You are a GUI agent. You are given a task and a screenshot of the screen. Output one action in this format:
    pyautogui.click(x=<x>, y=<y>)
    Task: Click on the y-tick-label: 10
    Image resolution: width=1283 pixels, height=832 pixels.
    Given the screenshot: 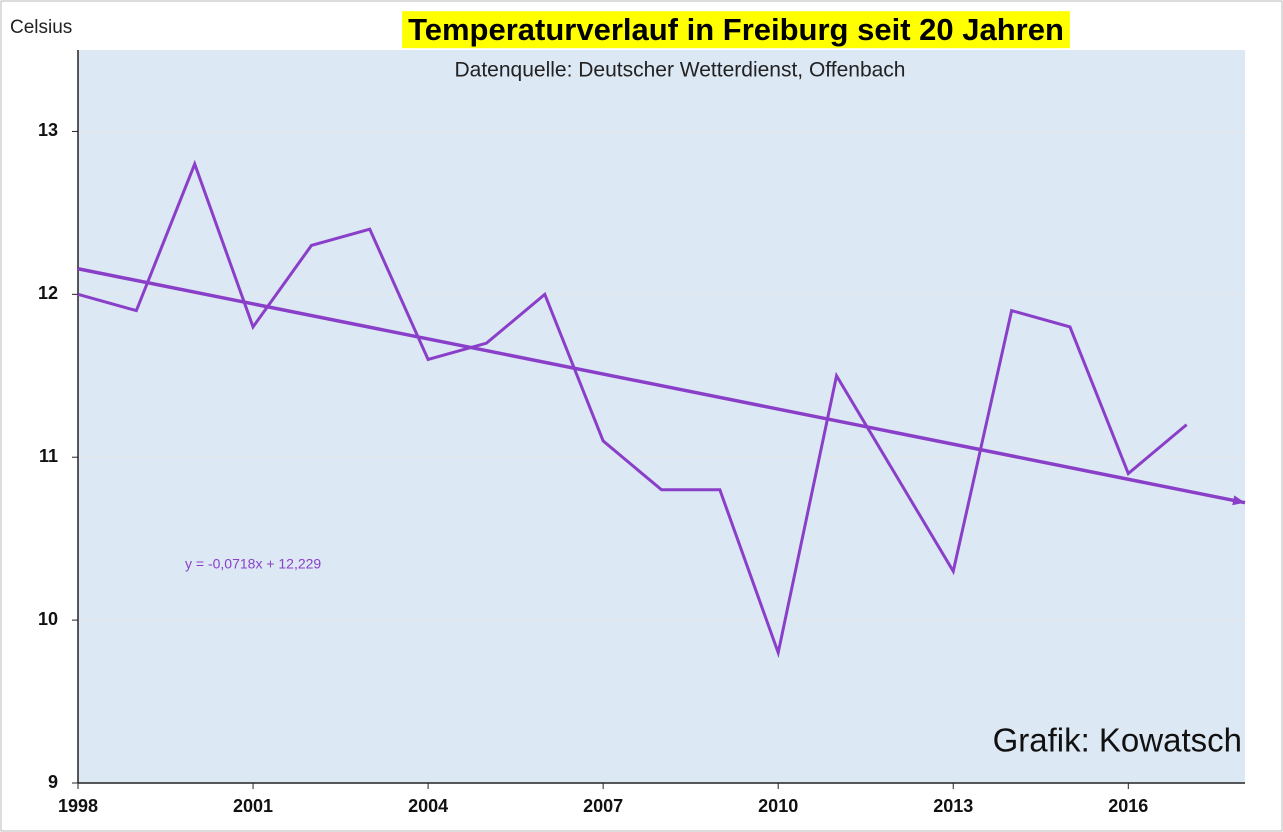 What is the action you would take?
    pyautogui.click(x=48, y=619)
    